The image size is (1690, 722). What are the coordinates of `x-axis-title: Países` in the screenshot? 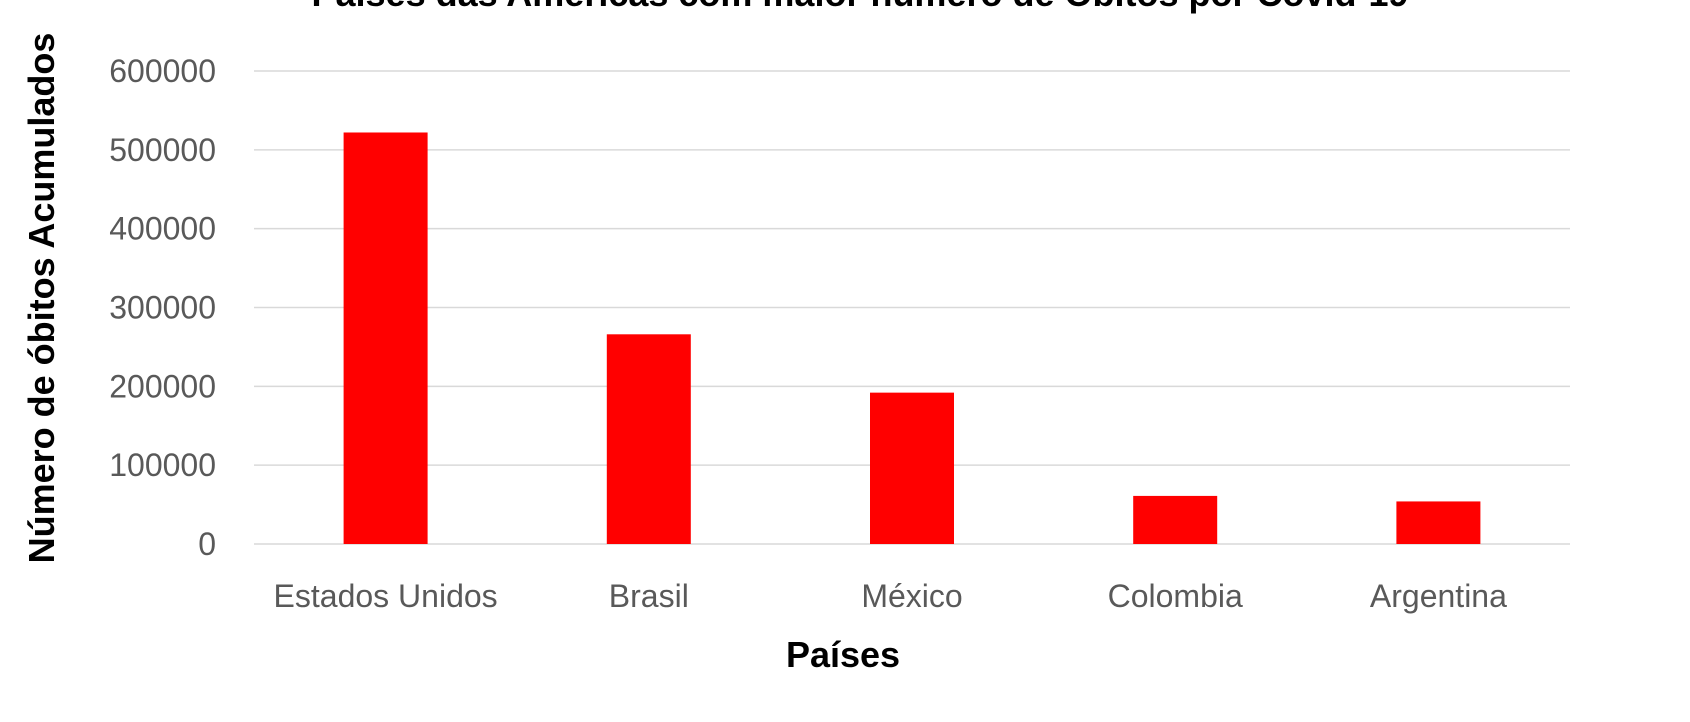 It's located at (843, 654).